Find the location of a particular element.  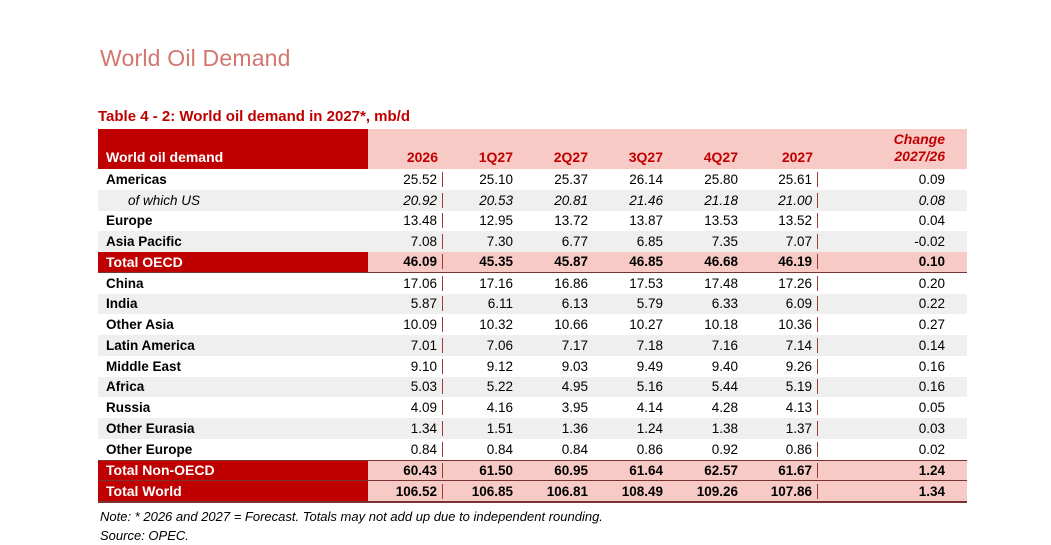

value-cell: 25.61 is located at coordinates (780, 179).